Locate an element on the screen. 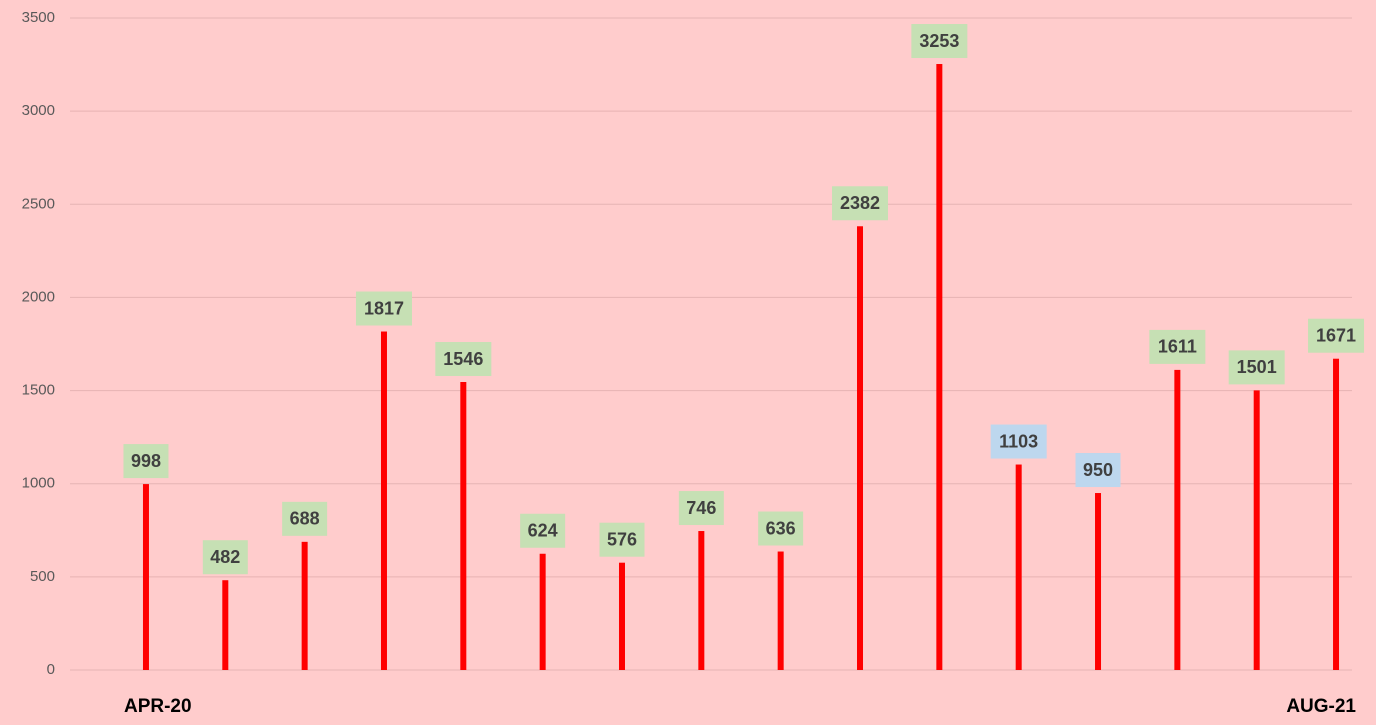  y-tick-label: 1000 is located at coordinates (38, 483).